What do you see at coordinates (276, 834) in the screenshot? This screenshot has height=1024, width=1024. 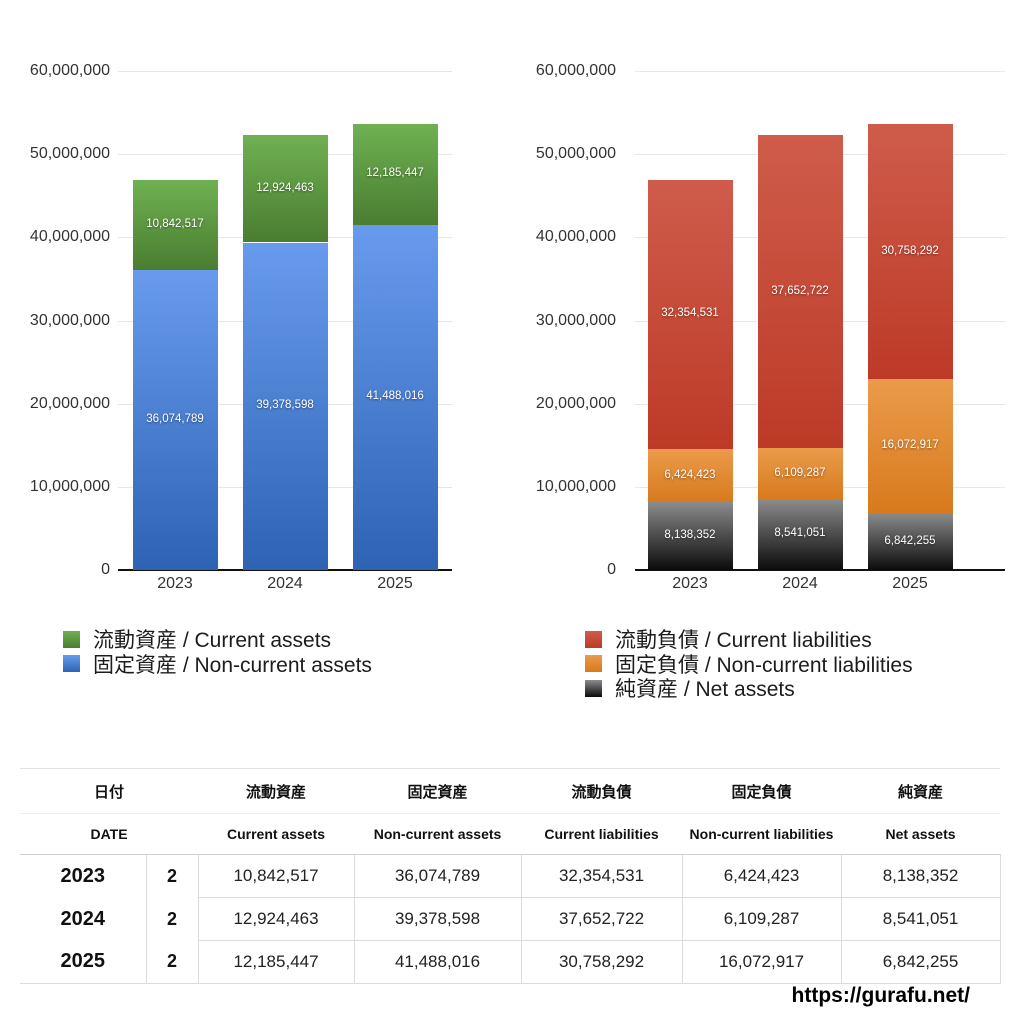 I see `en-header-cell: Current assets` at bounding box center [276, 834].